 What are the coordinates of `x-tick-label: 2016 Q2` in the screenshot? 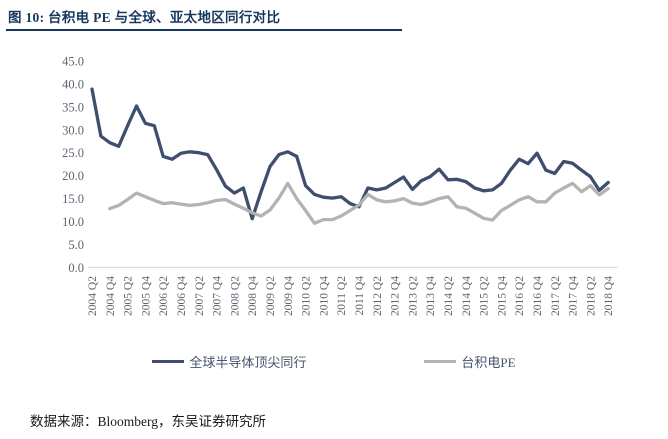 It's located at (520, 296).